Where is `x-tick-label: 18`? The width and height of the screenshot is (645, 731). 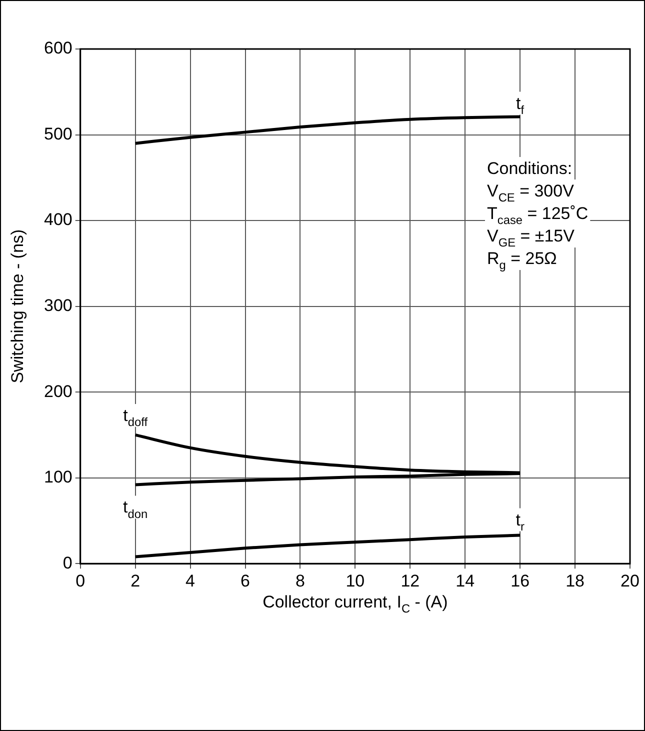
x-tick-label: 18 is located at coordinates (575, 580).